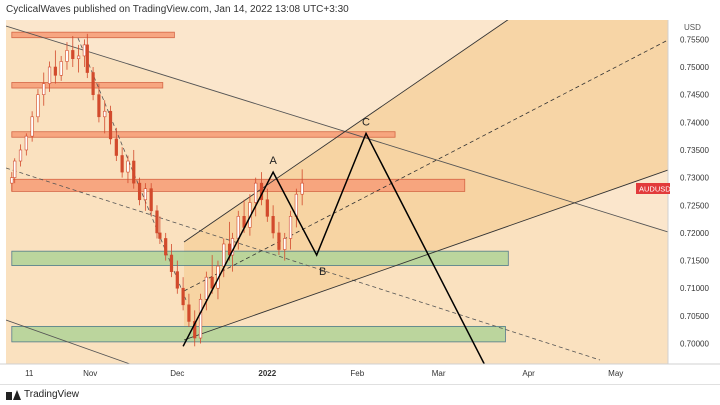 This screenshot has height=405, width=720. Describe the element at coordinates (694, 39) in the screenshot. I see `y-tick-label: 0.75500` at that location.